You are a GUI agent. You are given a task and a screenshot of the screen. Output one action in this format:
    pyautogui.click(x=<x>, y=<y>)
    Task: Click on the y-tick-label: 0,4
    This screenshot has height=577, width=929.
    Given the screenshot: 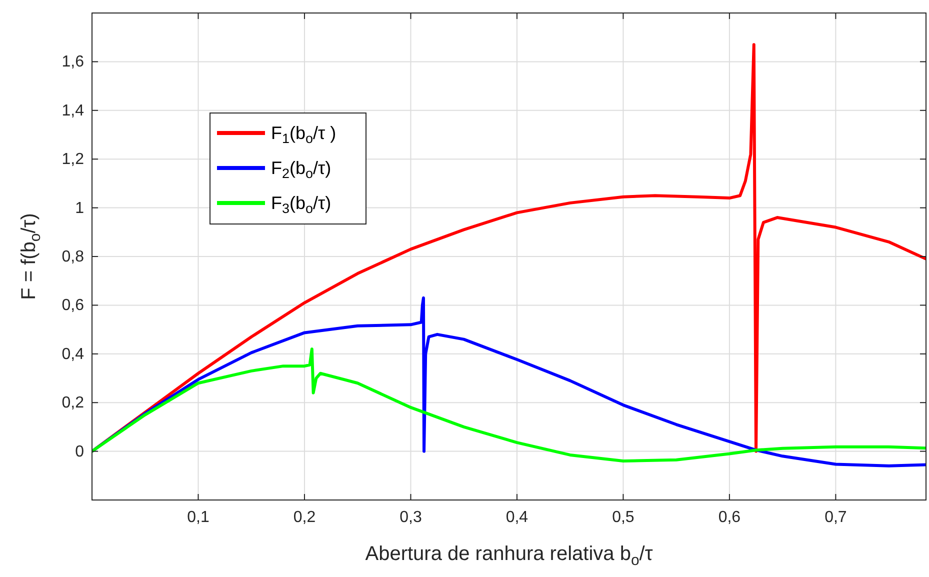 What is the action you would take?
    pyautogui.click(x=73, y=354)
    